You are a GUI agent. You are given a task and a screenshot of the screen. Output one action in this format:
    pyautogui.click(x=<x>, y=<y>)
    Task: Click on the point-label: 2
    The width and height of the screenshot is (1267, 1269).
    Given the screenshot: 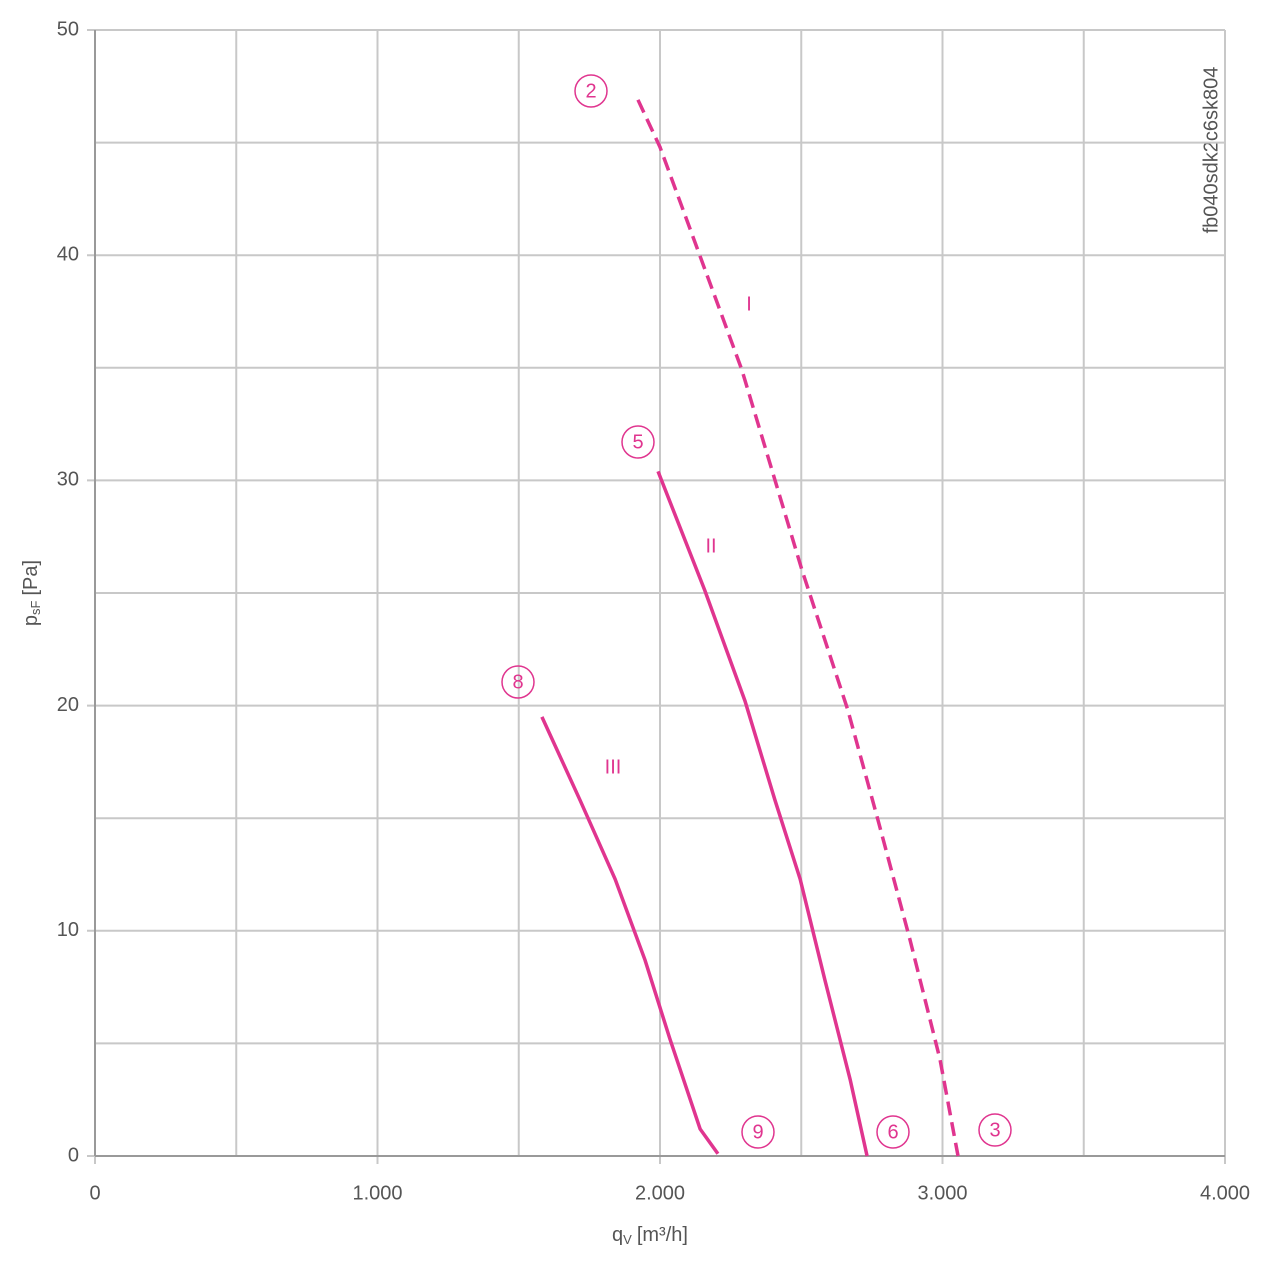 What is the action you would take?
    pyautogui.click(x=590, y=91)
    